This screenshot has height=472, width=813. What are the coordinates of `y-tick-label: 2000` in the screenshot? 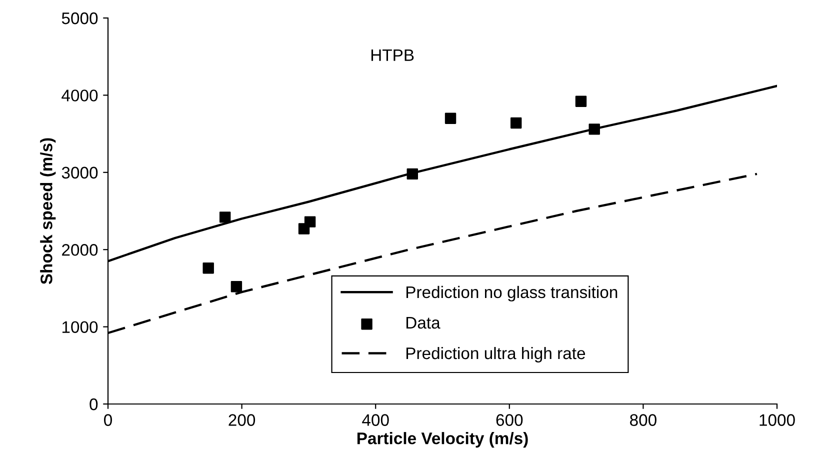 It's located at (80, 250).